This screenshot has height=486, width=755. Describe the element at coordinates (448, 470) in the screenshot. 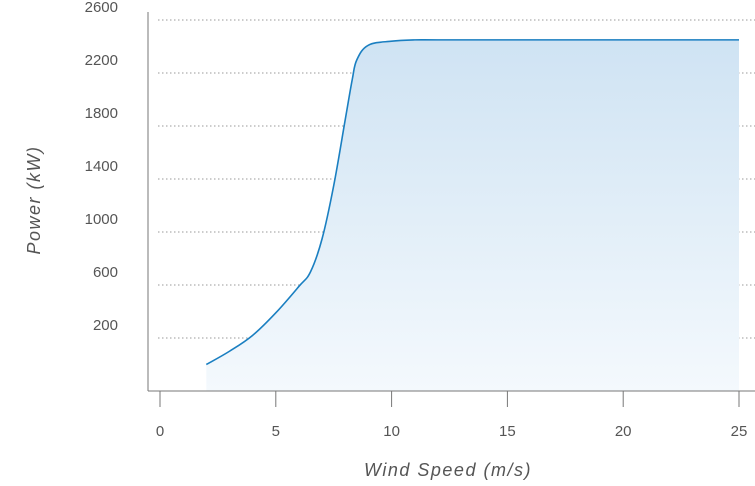

I see `x-axis-title: Wind Speed (m/s)` at that location.